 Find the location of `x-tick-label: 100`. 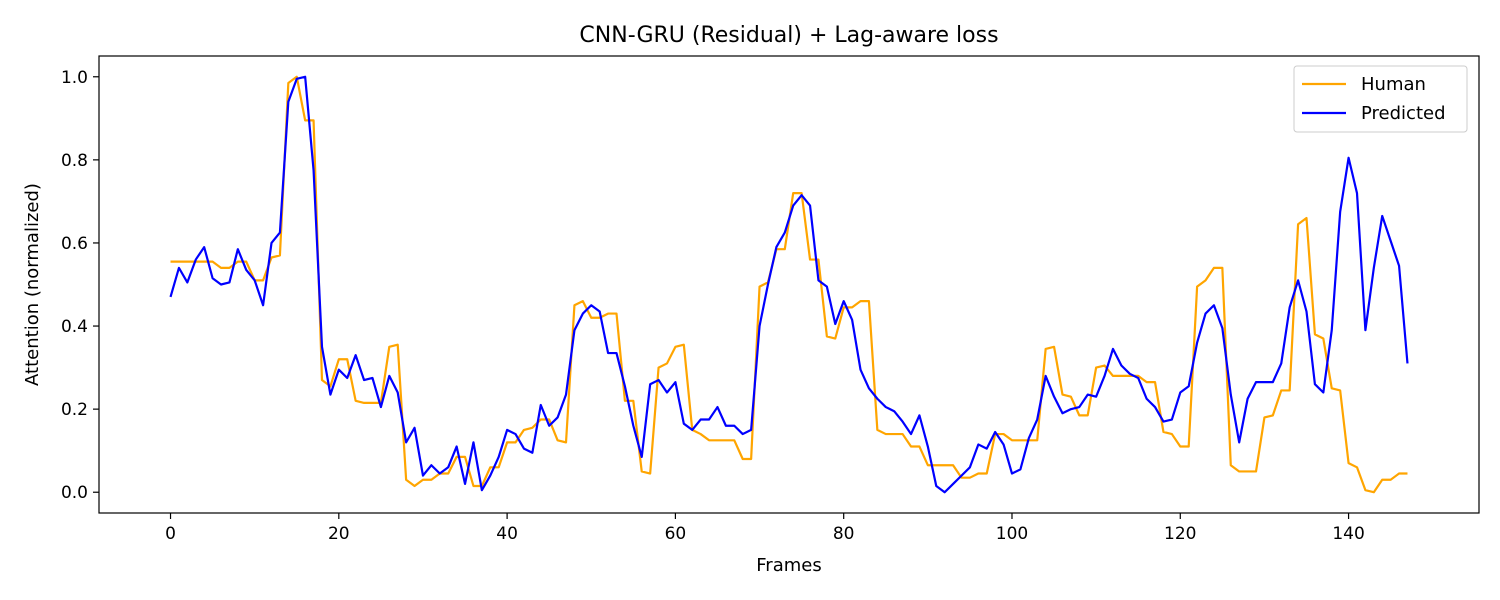

x-tick-label: 100 is located at coordinates (1012, 534).